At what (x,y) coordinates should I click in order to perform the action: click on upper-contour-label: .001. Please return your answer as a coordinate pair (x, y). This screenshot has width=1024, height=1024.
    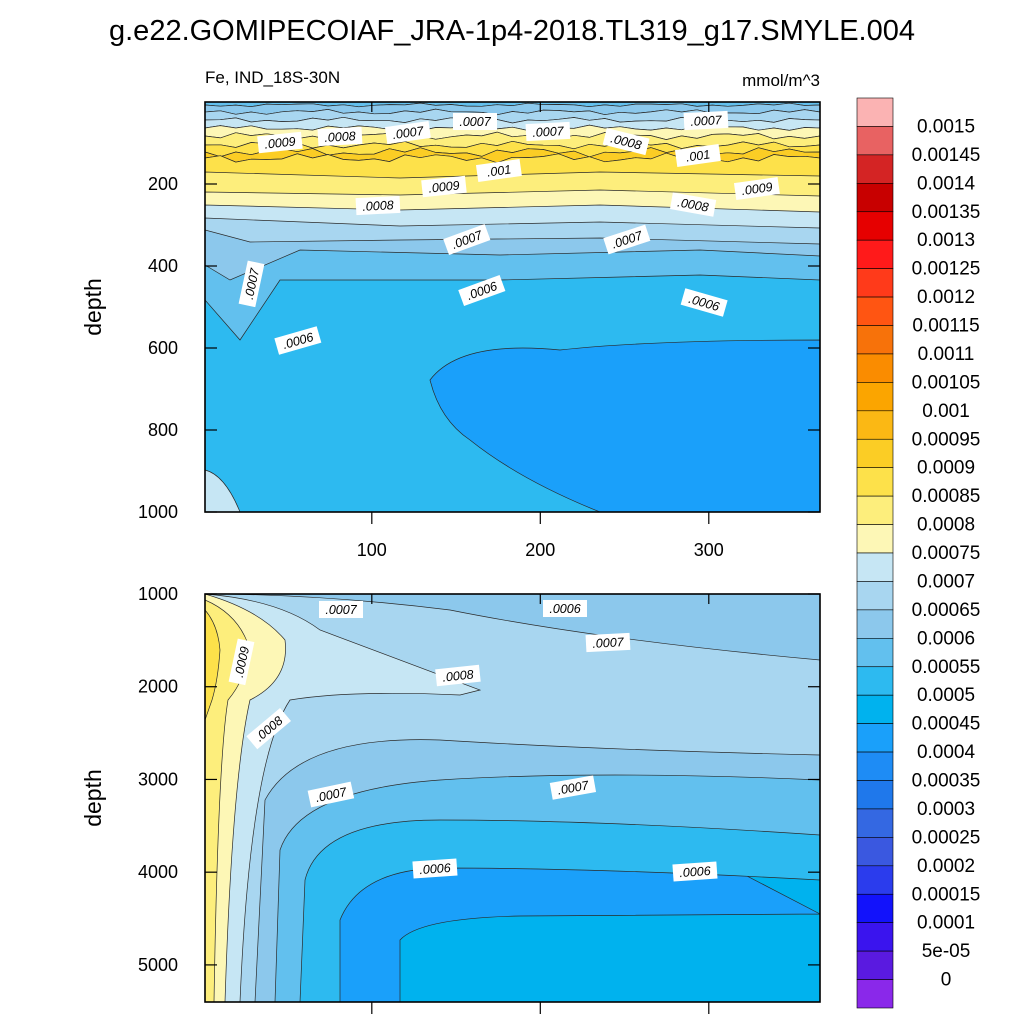
    Looking at the image, I should click on (697, 155).